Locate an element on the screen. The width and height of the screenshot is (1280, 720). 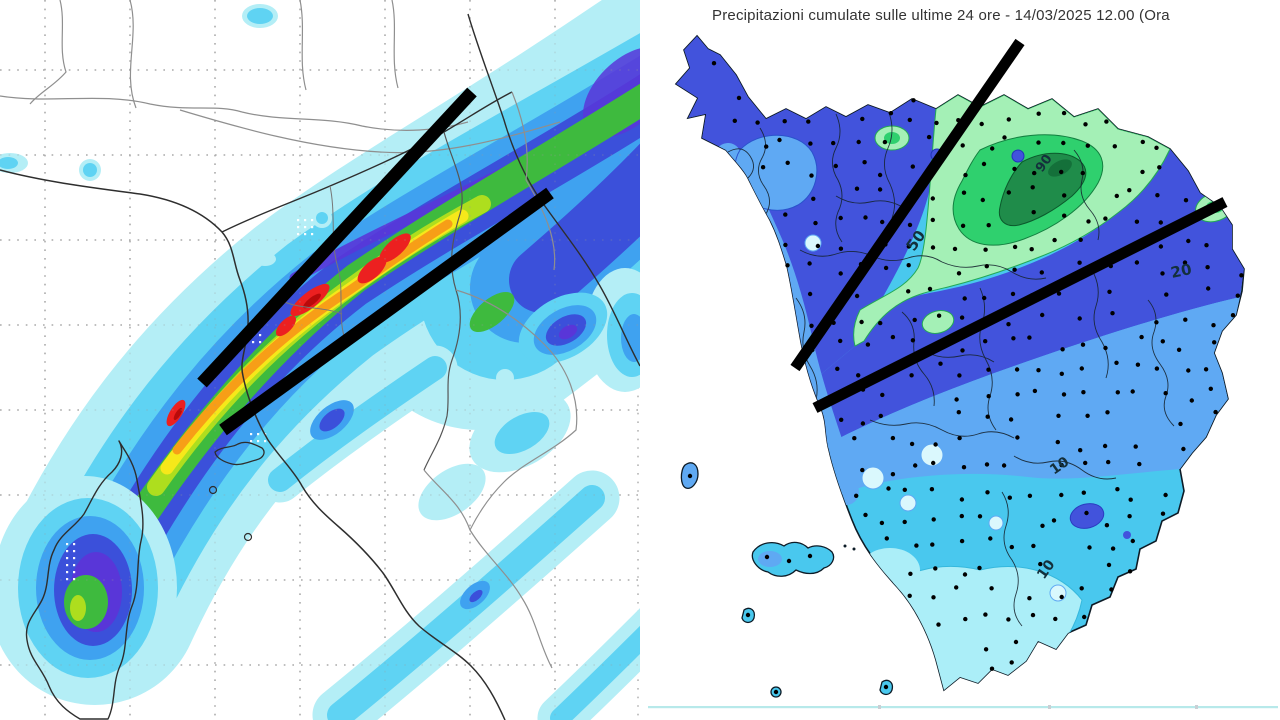
red-core is located at coordinates (286, 326).